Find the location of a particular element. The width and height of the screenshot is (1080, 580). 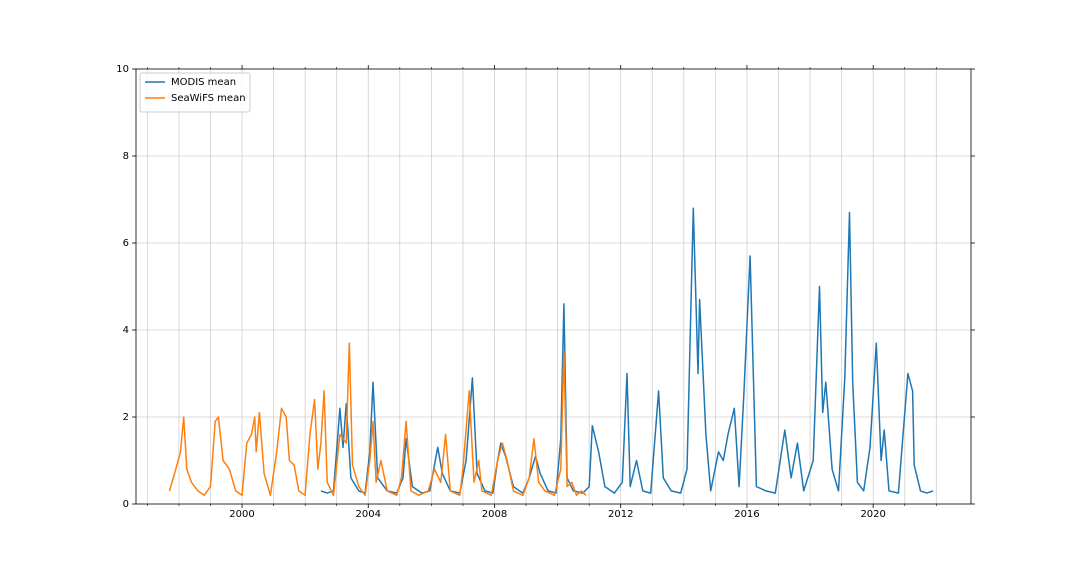

y-tick-label: 2 is located at coordinates (126, 417).